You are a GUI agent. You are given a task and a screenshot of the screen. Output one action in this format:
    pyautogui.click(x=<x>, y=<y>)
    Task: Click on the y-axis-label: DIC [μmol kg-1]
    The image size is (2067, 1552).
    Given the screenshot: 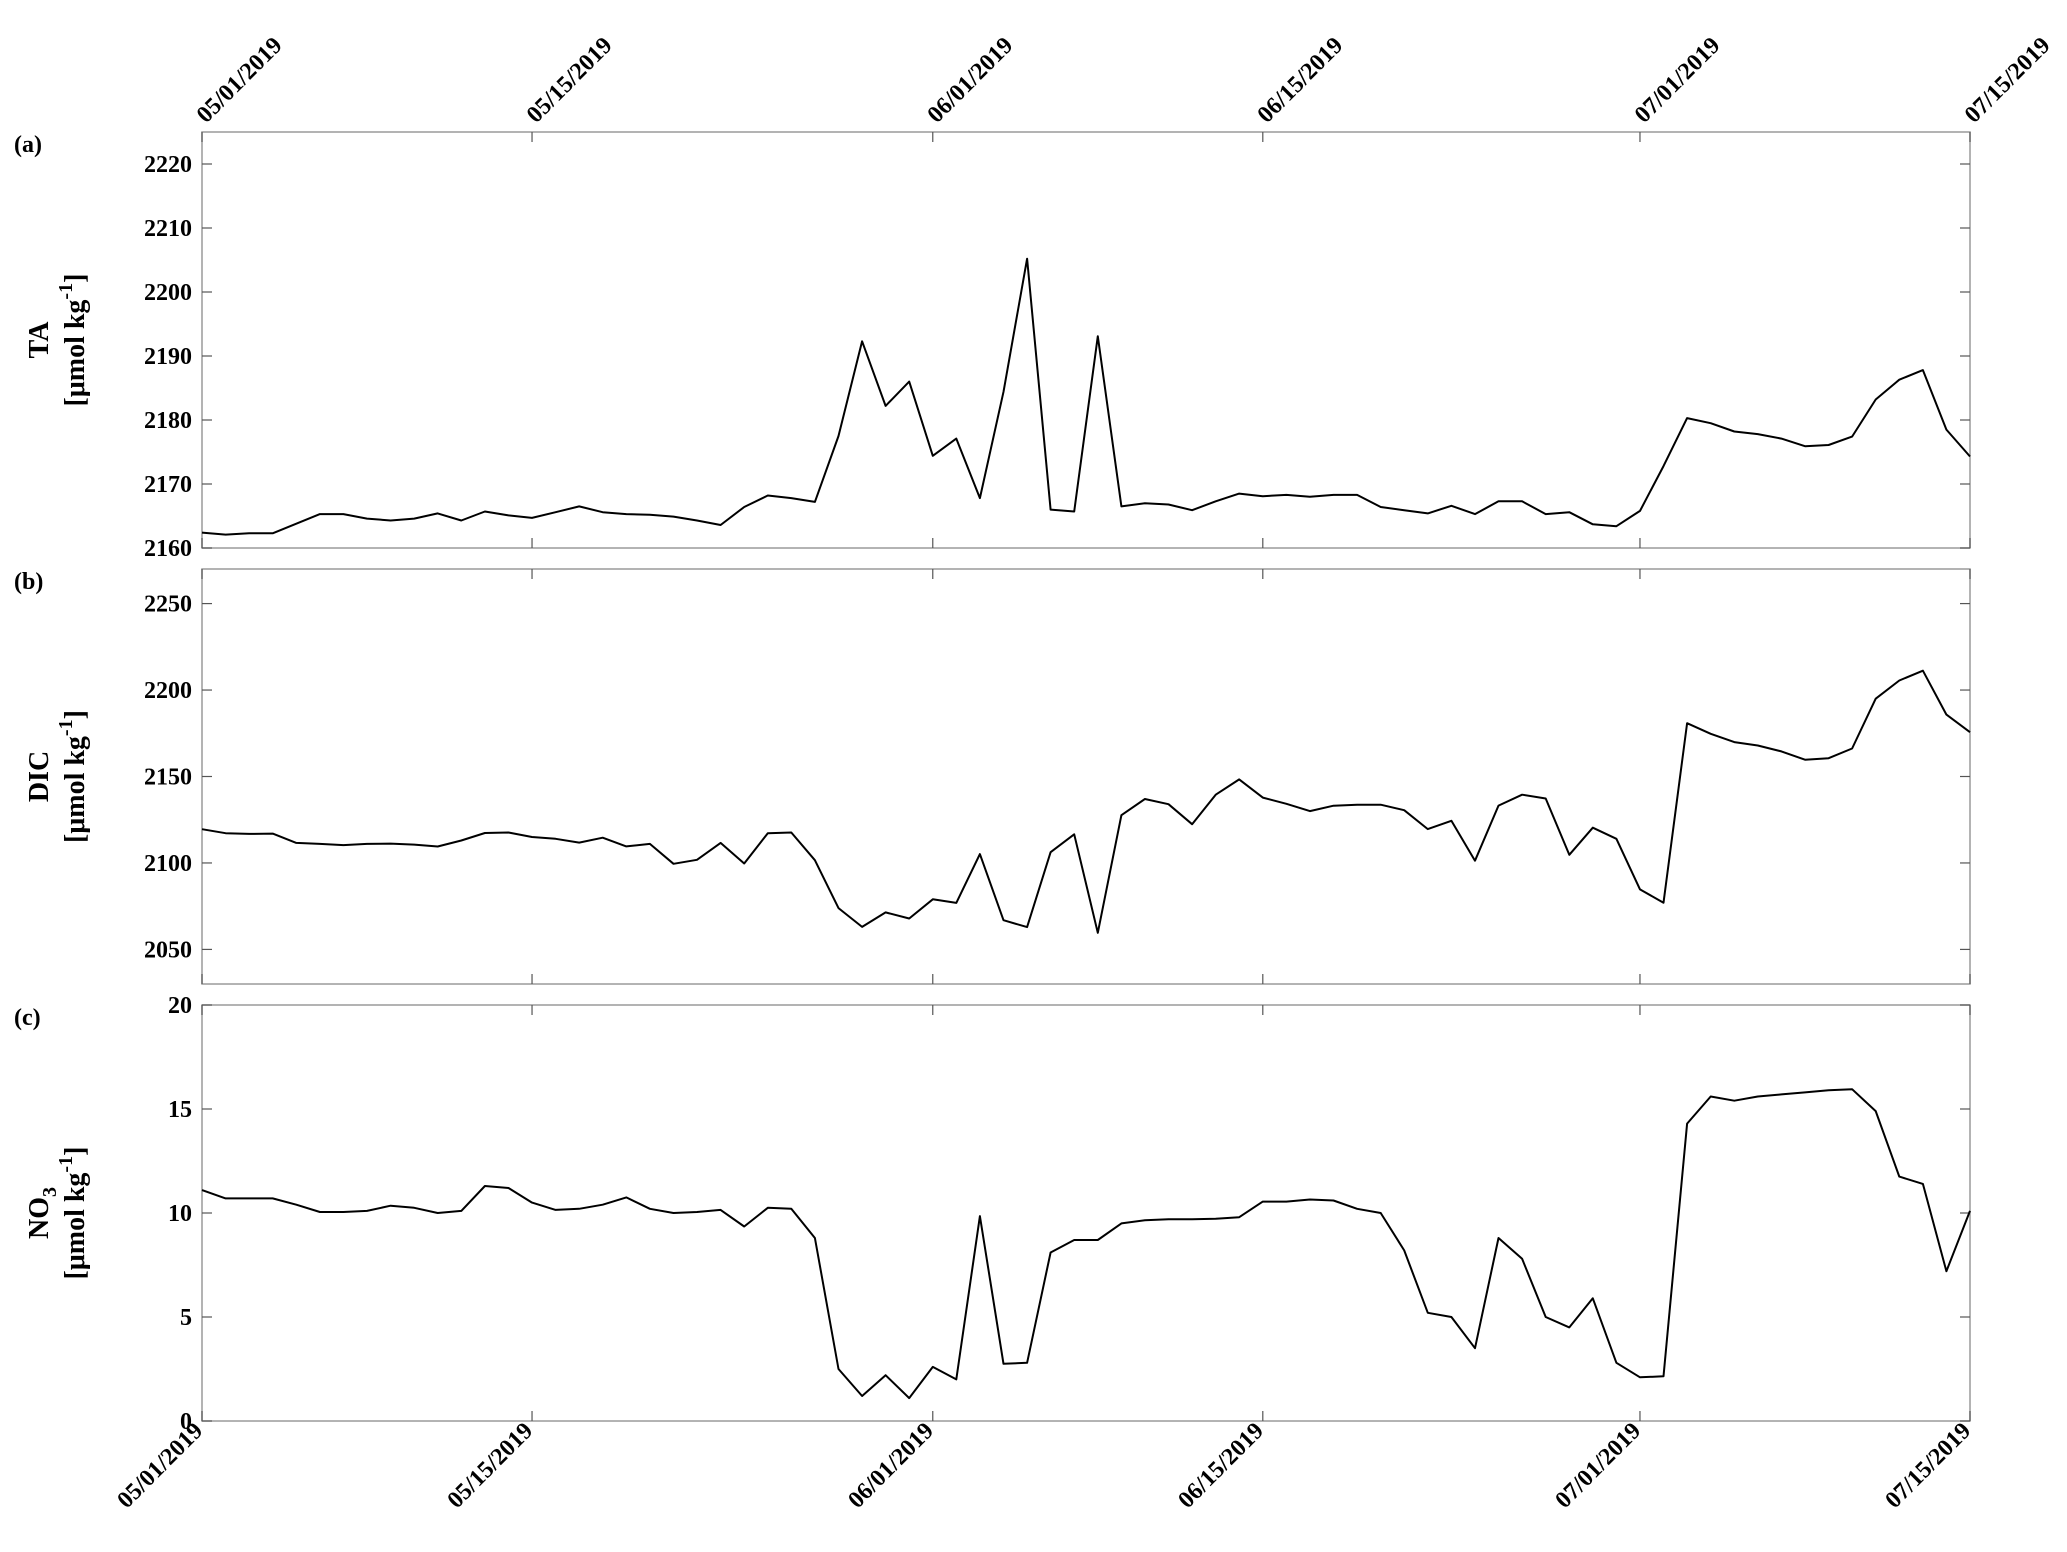 What is the action you would take?
    pyautogui.click(x=57, y=776)
    